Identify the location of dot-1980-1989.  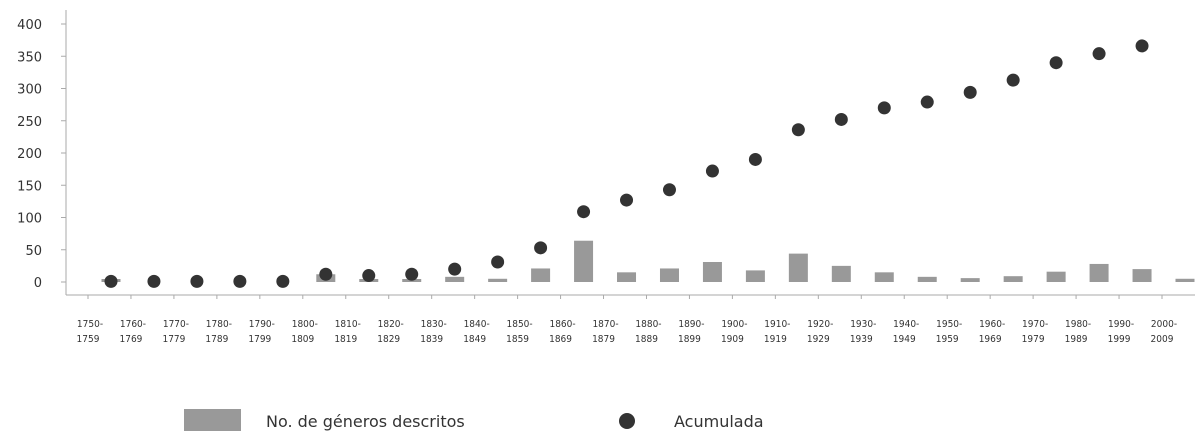
(1099, 54).